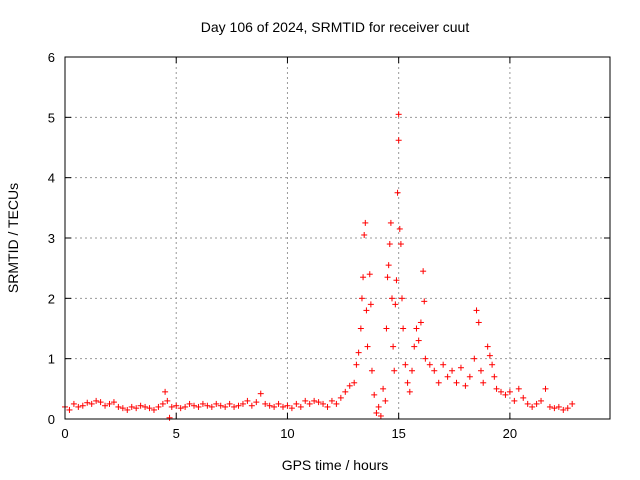  I want to click on x-tick-label: 0, so click(64, 433).